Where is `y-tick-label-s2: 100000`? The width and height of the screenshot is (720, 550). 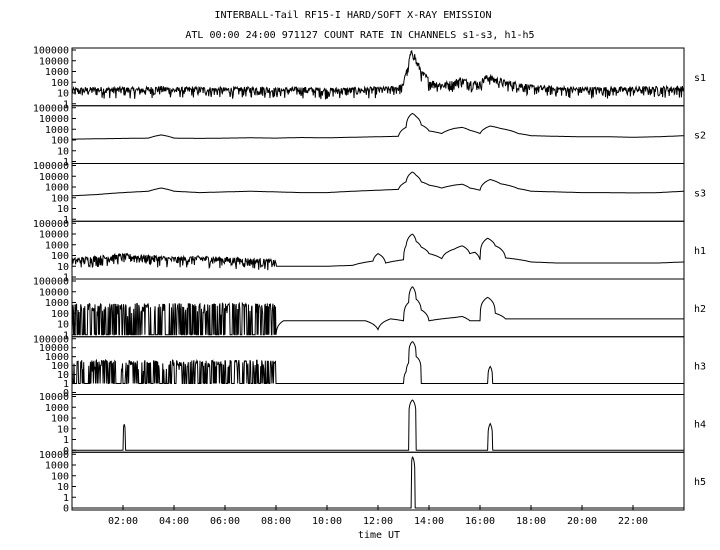
y-tick-label-s2: 100000 is located at coordinates (51, 108).